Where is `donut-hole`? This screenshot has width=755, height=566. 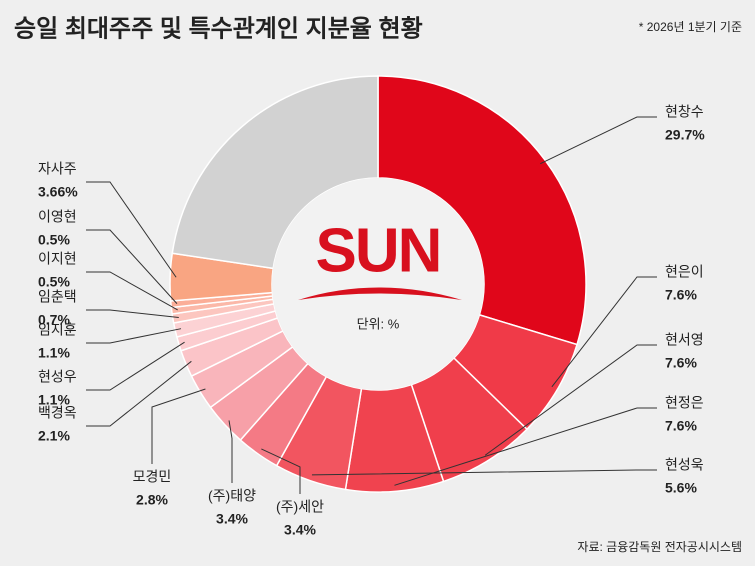
donut-hole is located at coordinates (378, 284).